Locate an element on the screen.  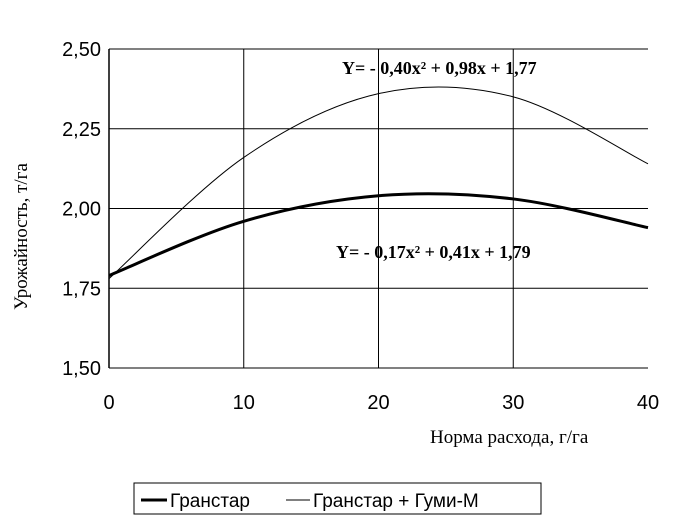
legend-box is located at coordinates (337, 498).